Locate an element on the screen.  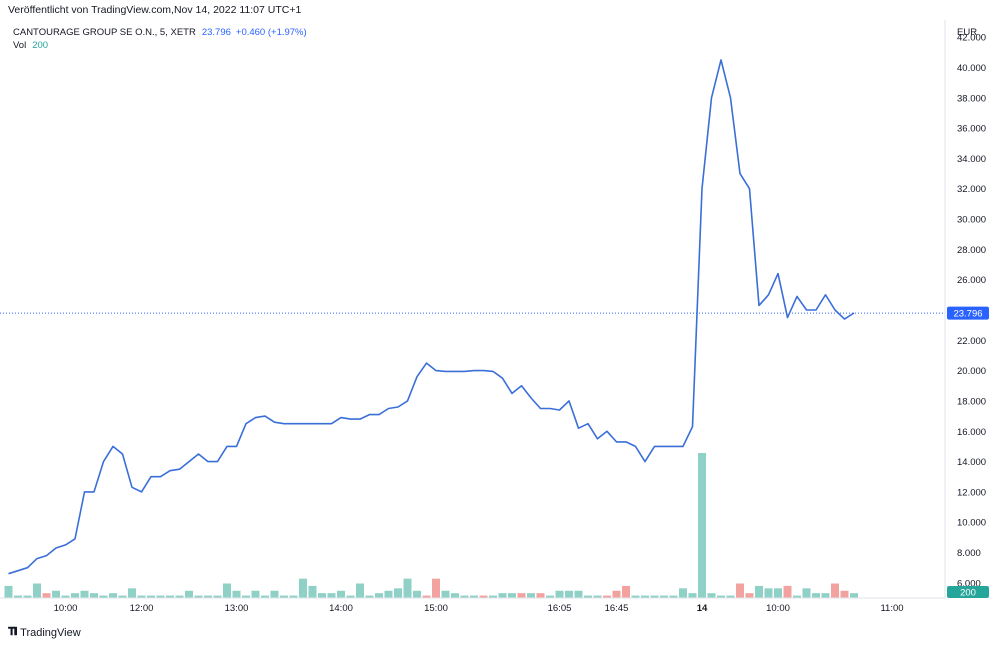
symbol-name: CANTOURAGE GROUP SE O.N., 5, XETR is located at coordinates (104, 32).